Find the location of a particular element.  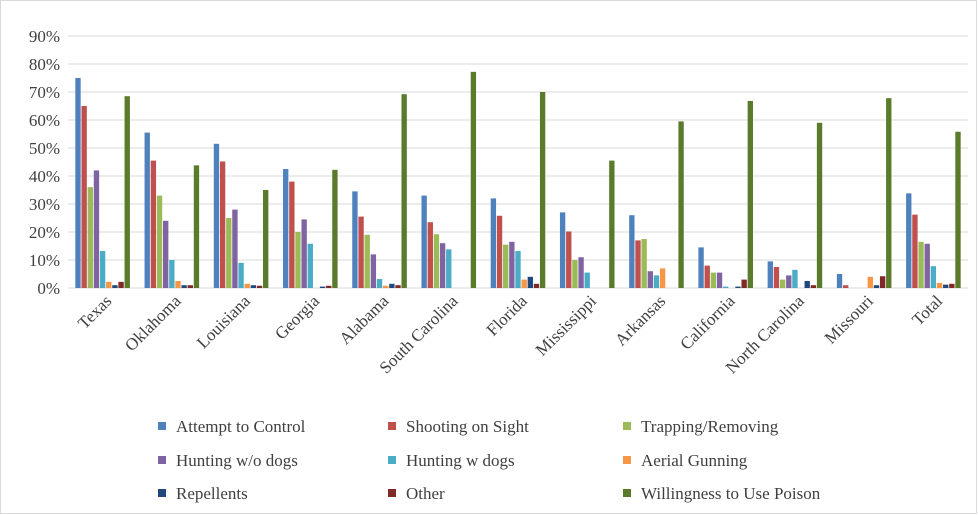

legend-label: Attempt to Control is located at coordinates (241, 426).